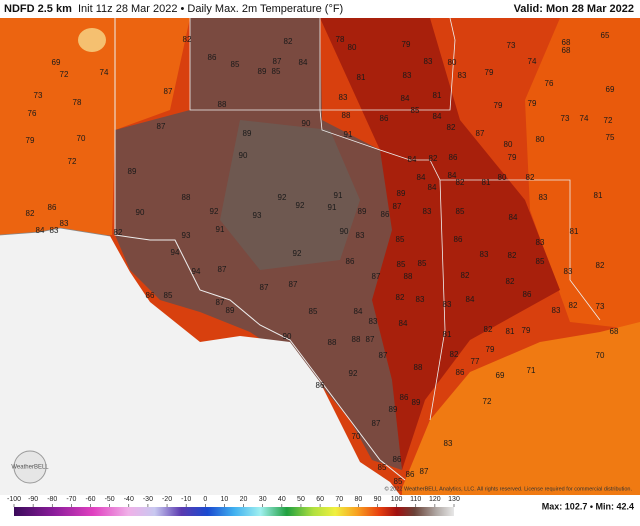  What do you see at coordinates (52, 499) in the screenshot?
I see `colorbar-tick-label: -80` at bounding box center [52, 499].